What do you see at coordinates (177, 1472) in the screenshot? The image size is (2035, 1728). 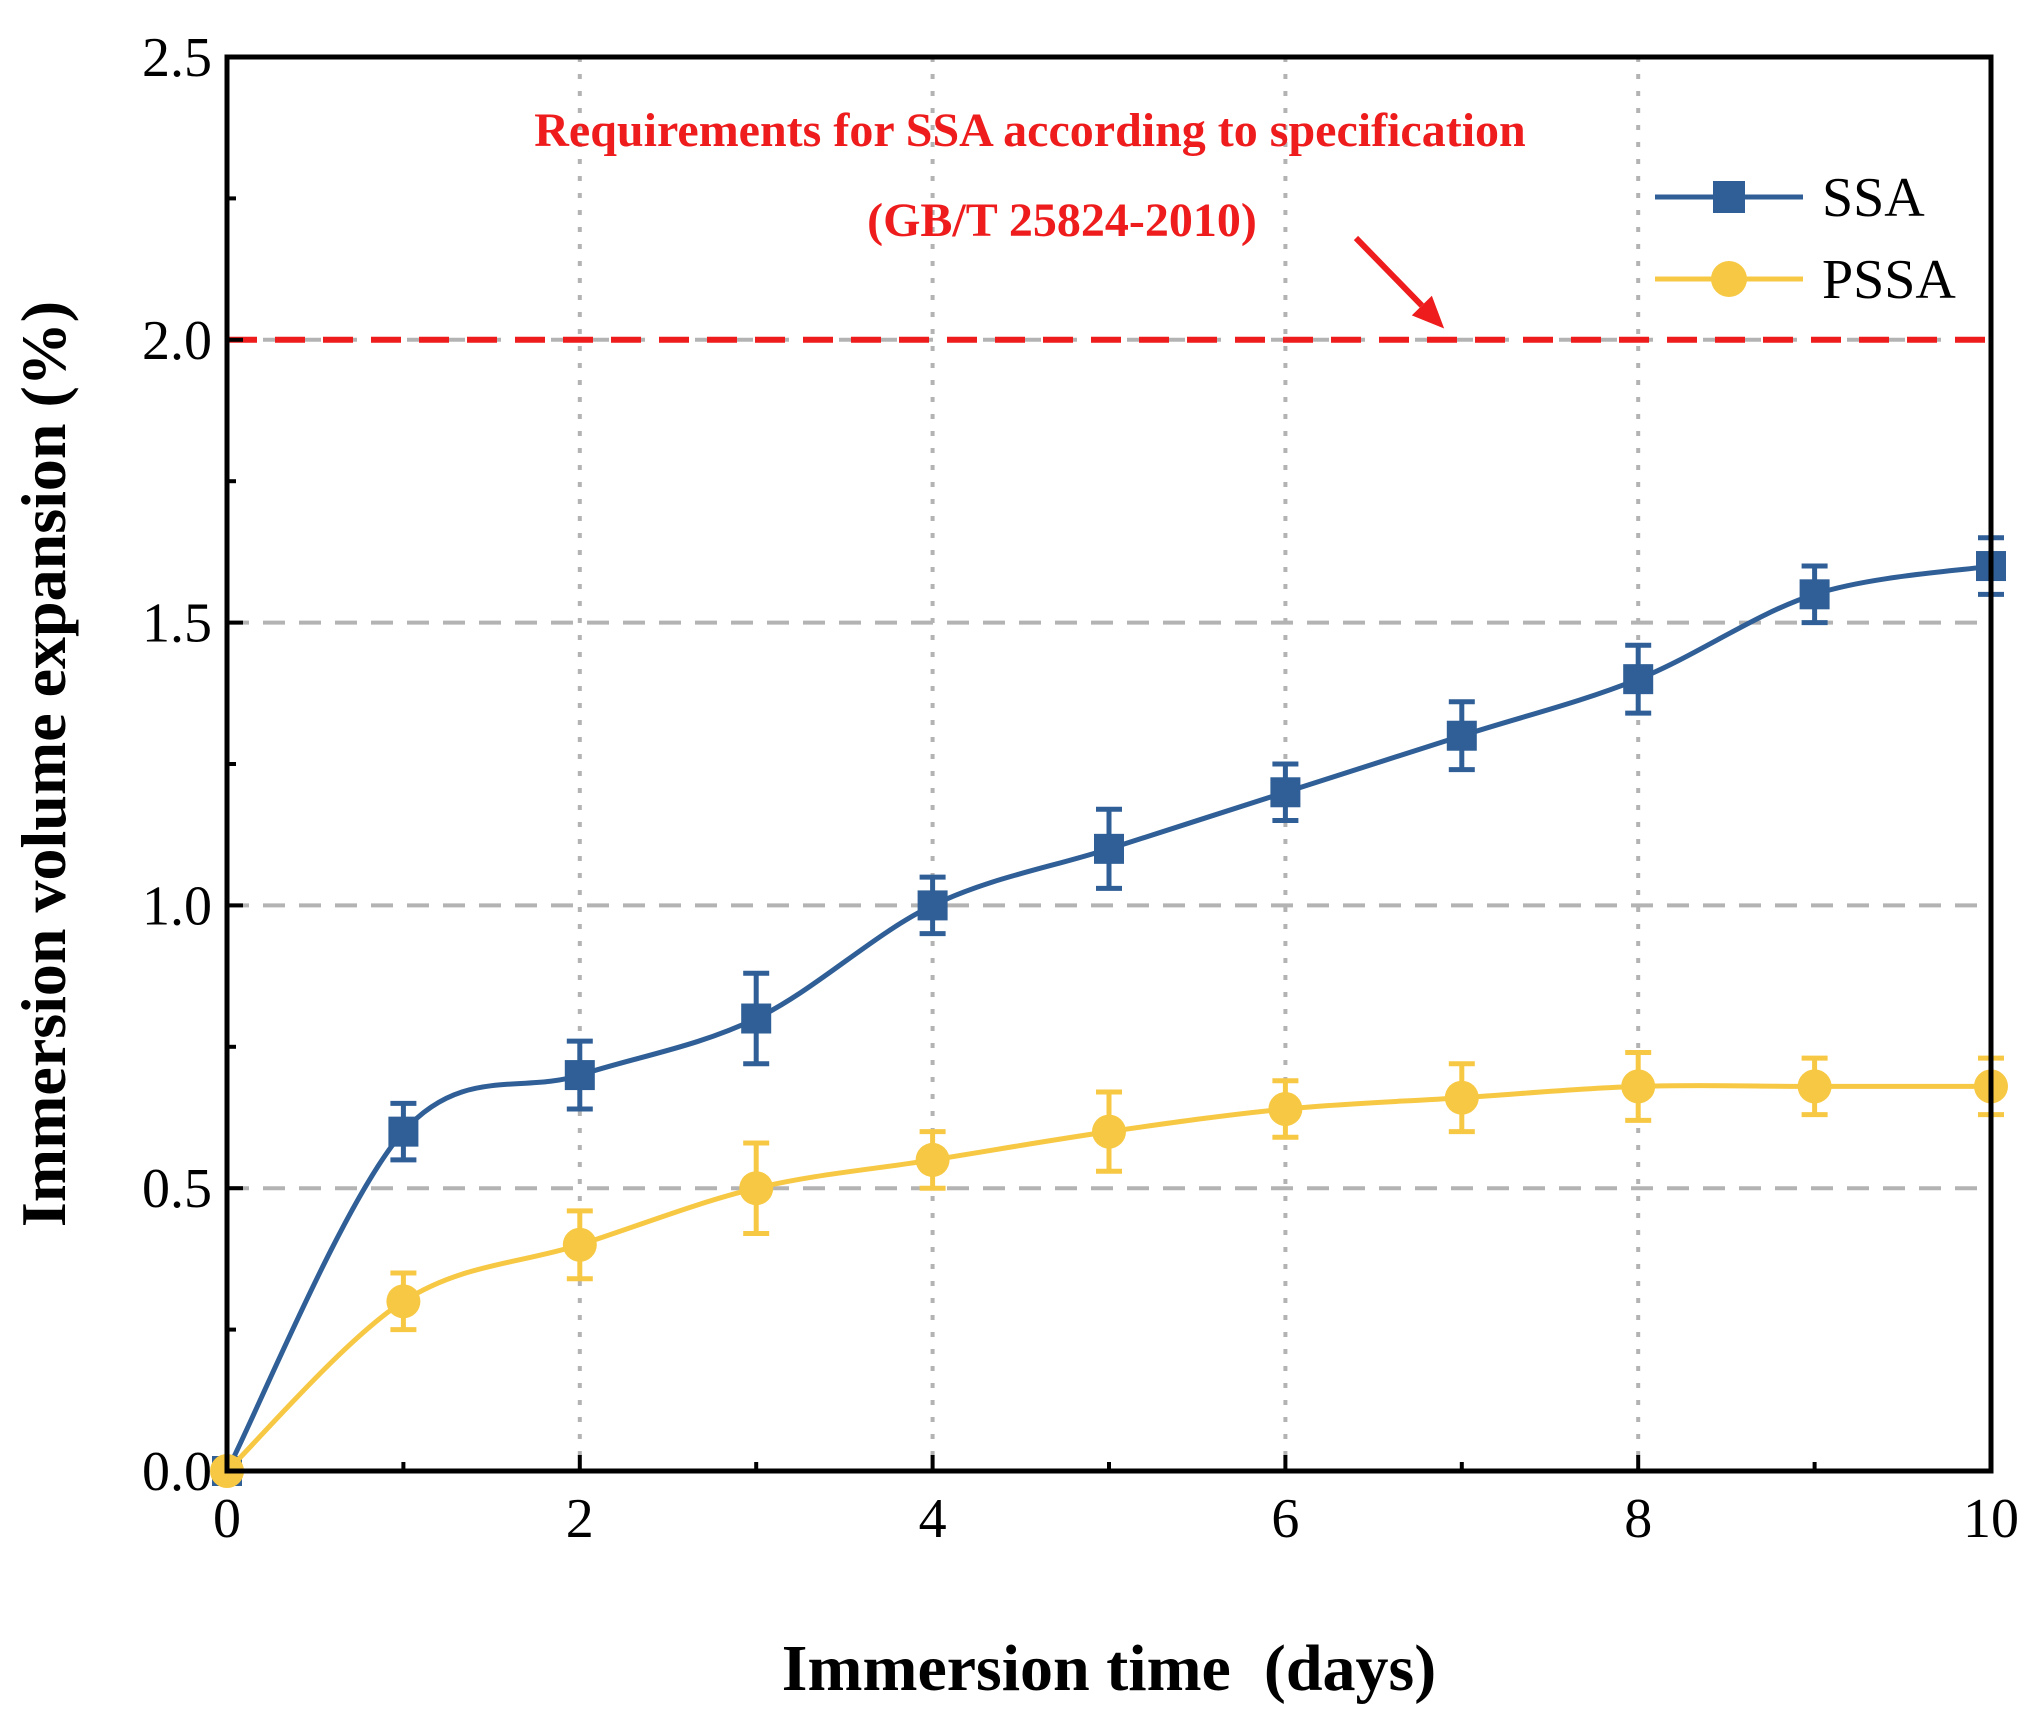 I see `y-tick-label: 0.0` at bounding box center [177, 1472].